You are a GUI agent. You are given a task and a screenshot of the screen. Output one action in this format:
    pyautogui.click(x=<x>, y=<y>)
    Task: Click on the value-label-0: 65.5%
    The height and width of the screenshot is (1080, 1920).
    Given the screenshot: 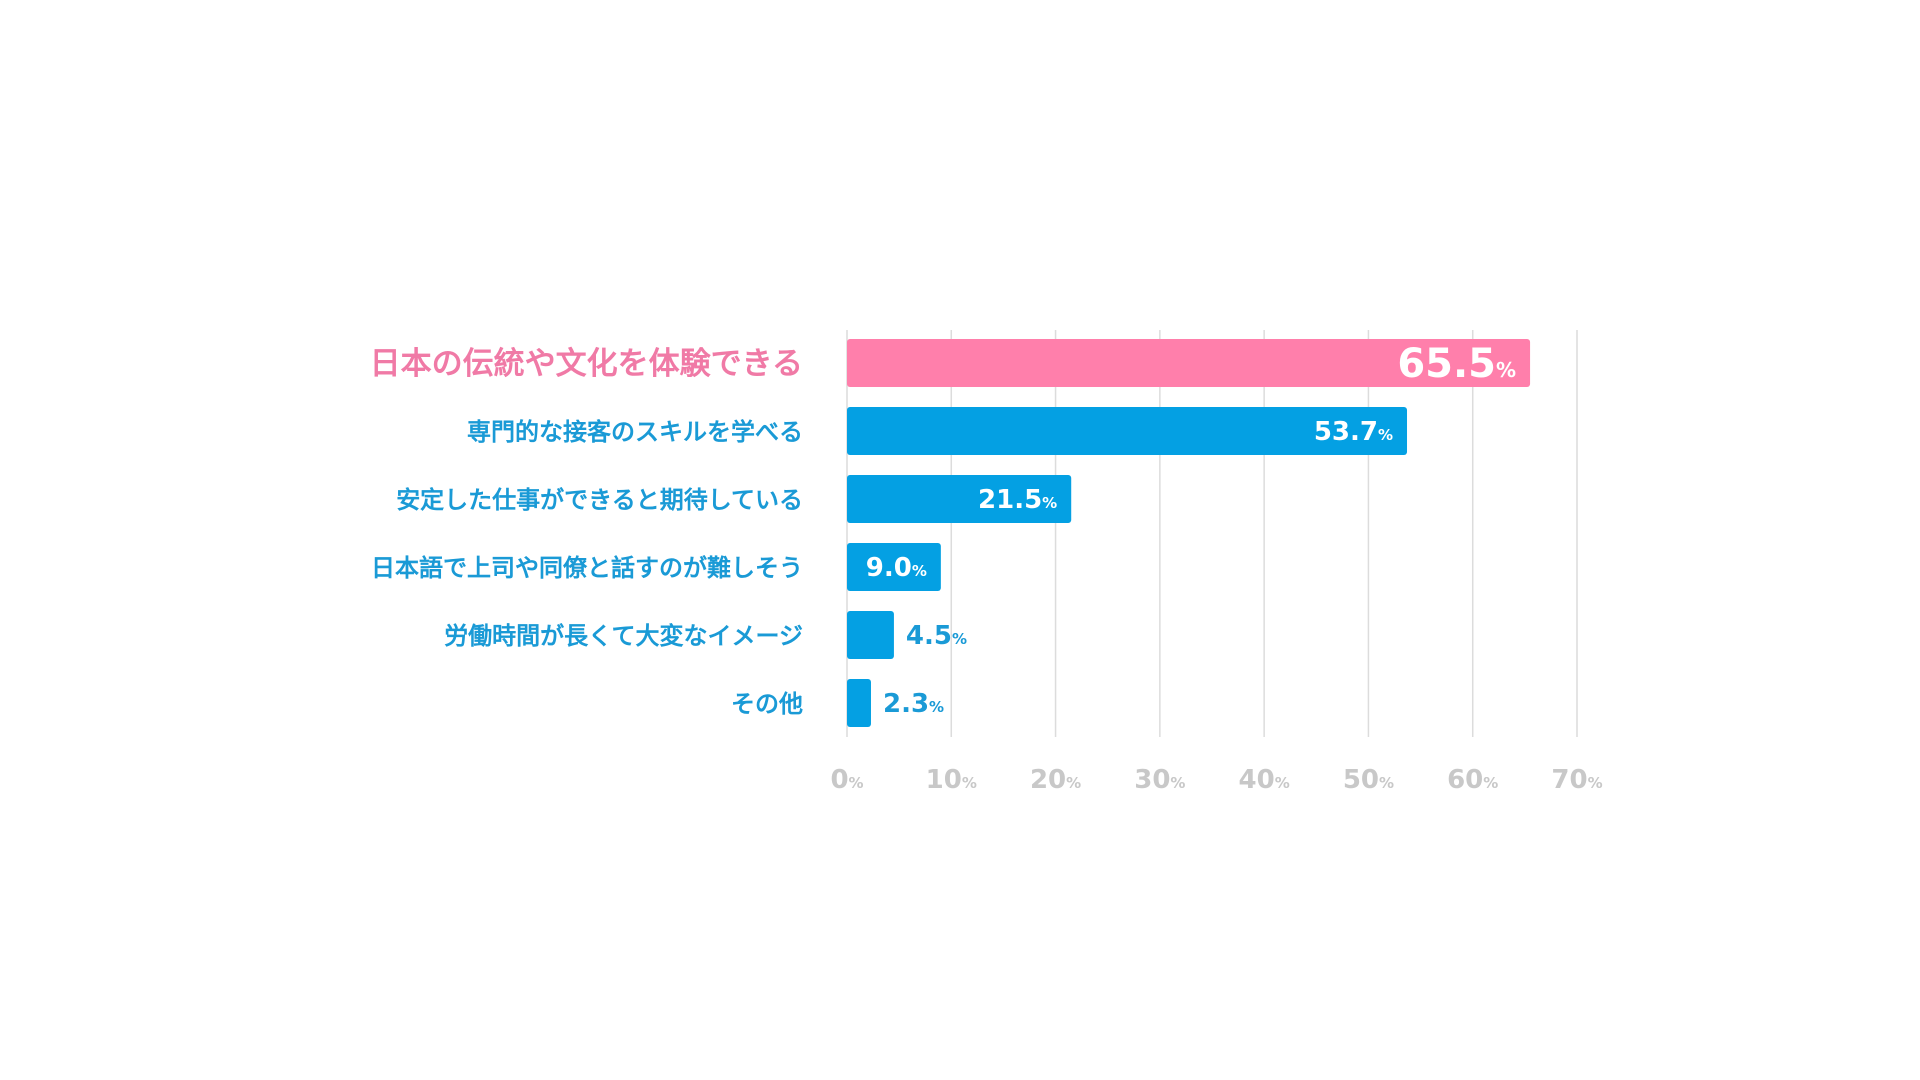 What is the action you would take?
    pyautogui.click(x=1456, y=364)
    